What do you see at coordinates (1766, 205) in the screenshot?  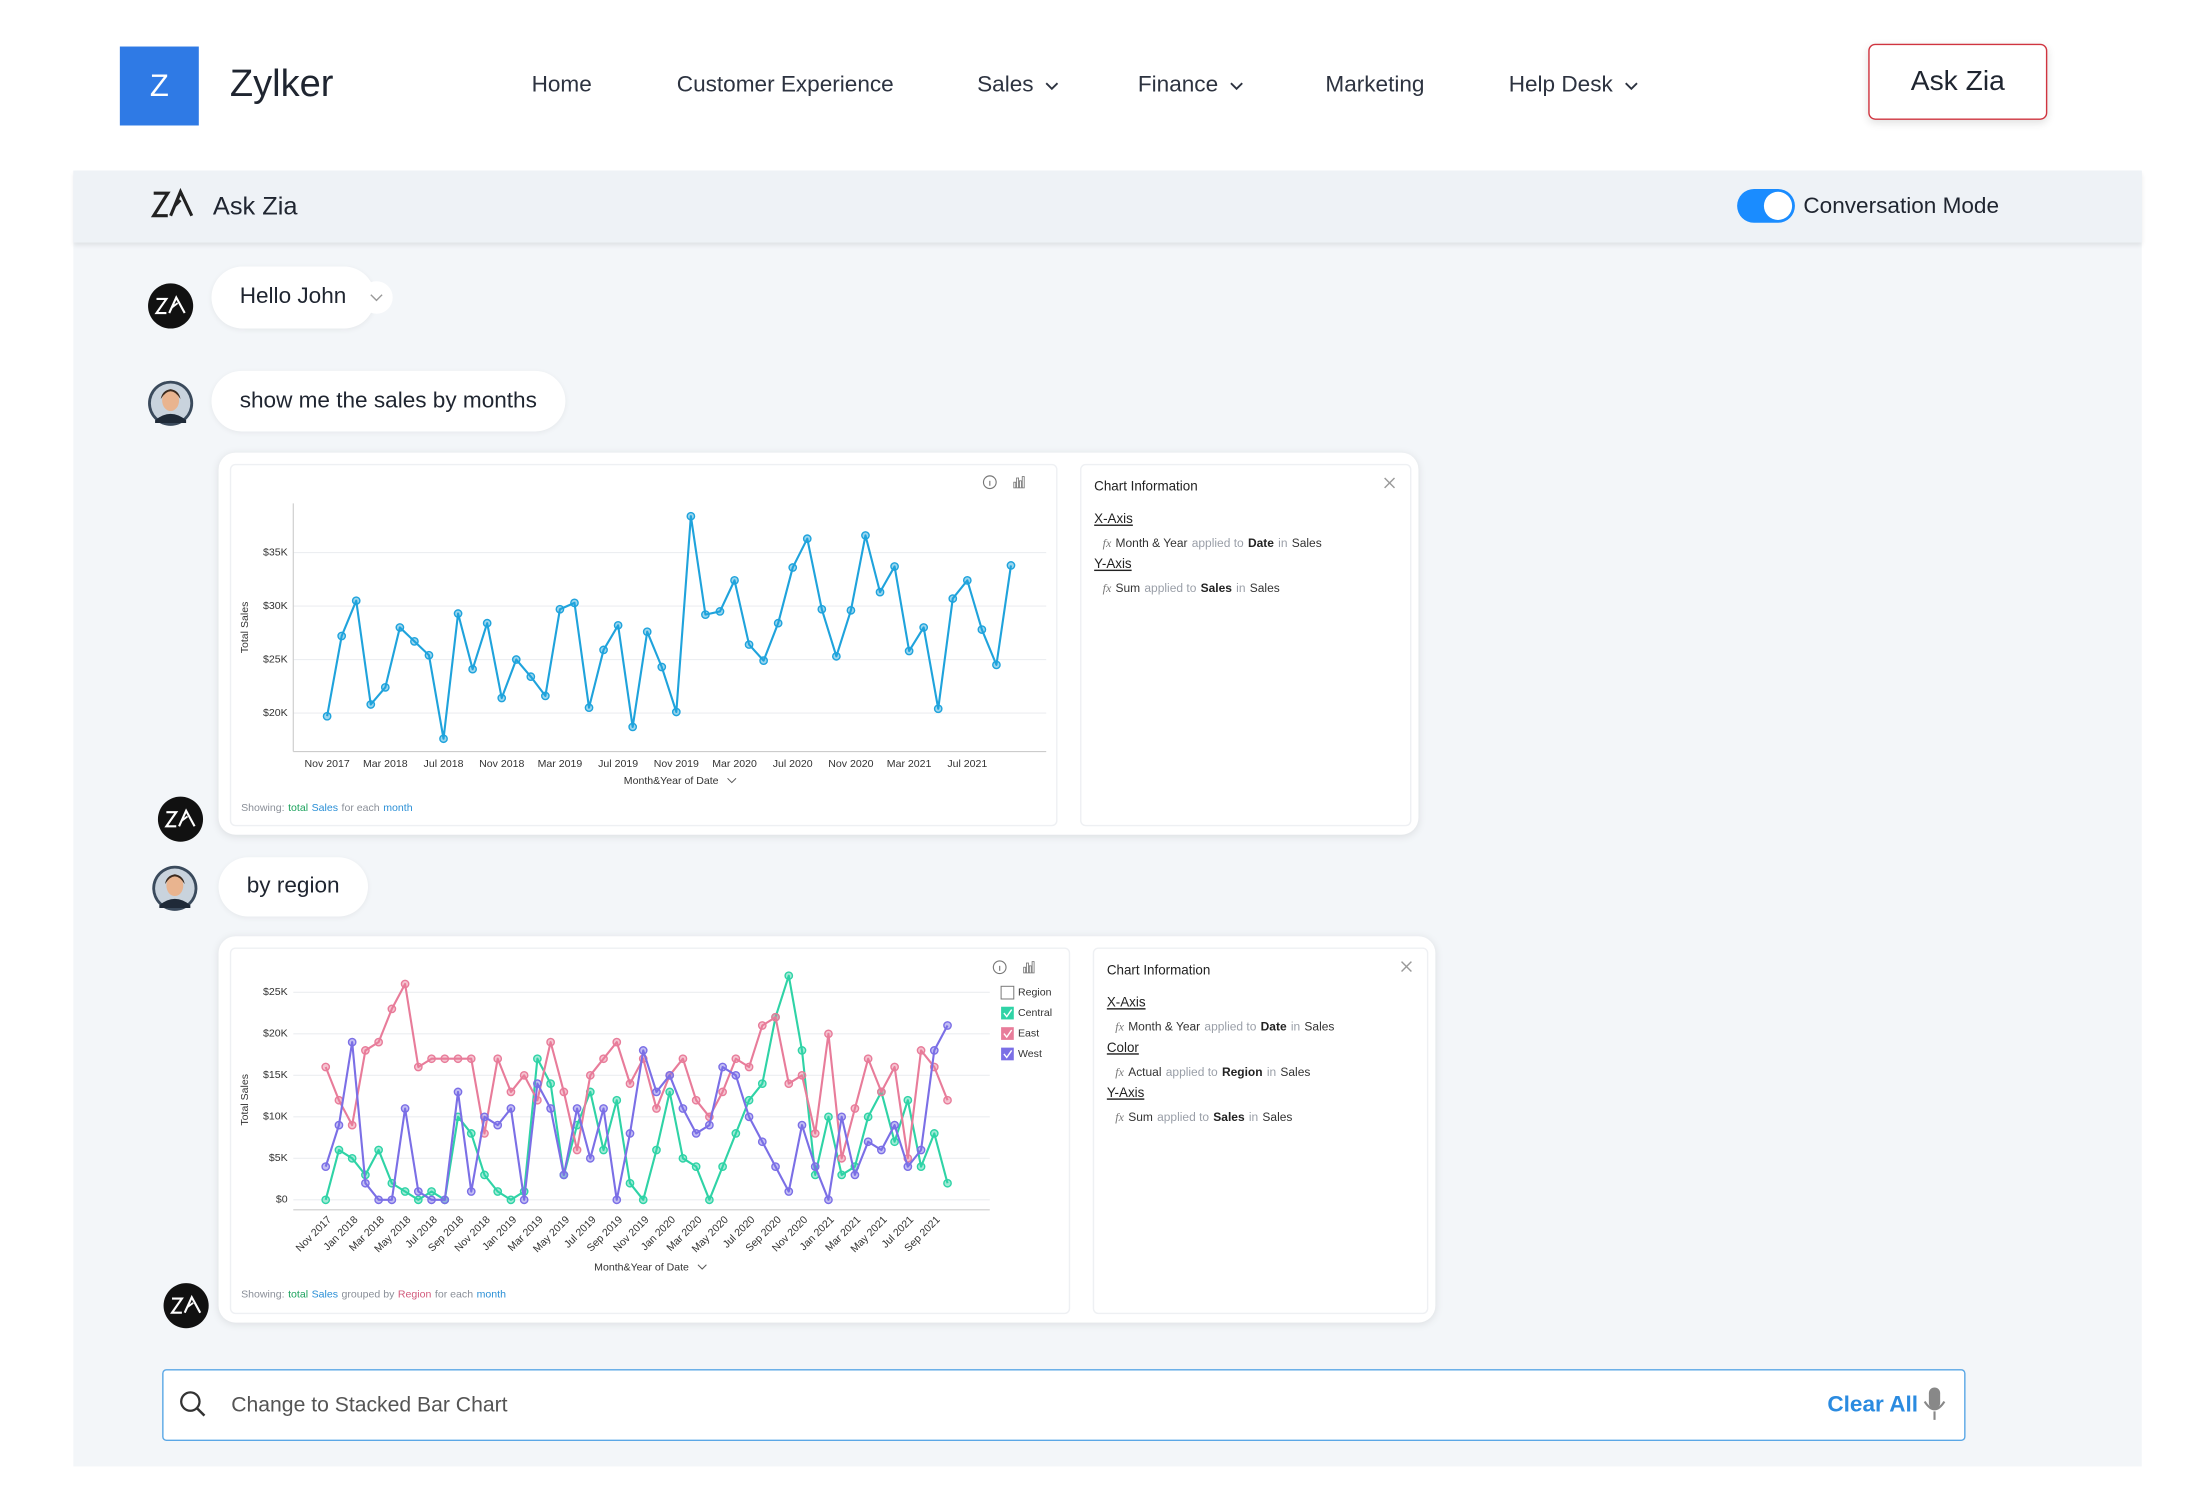 I see `conversation-toggle` at bounding box center [1766, 205].